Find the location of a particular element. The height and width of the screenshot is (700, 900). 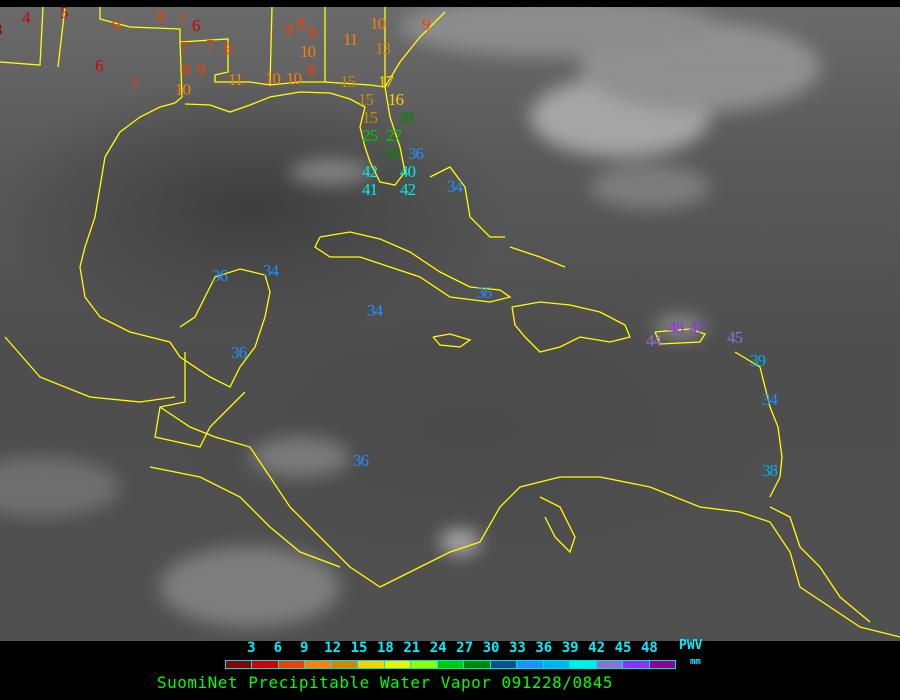

legend-tick: 36 is located at coordinates (544, 648).